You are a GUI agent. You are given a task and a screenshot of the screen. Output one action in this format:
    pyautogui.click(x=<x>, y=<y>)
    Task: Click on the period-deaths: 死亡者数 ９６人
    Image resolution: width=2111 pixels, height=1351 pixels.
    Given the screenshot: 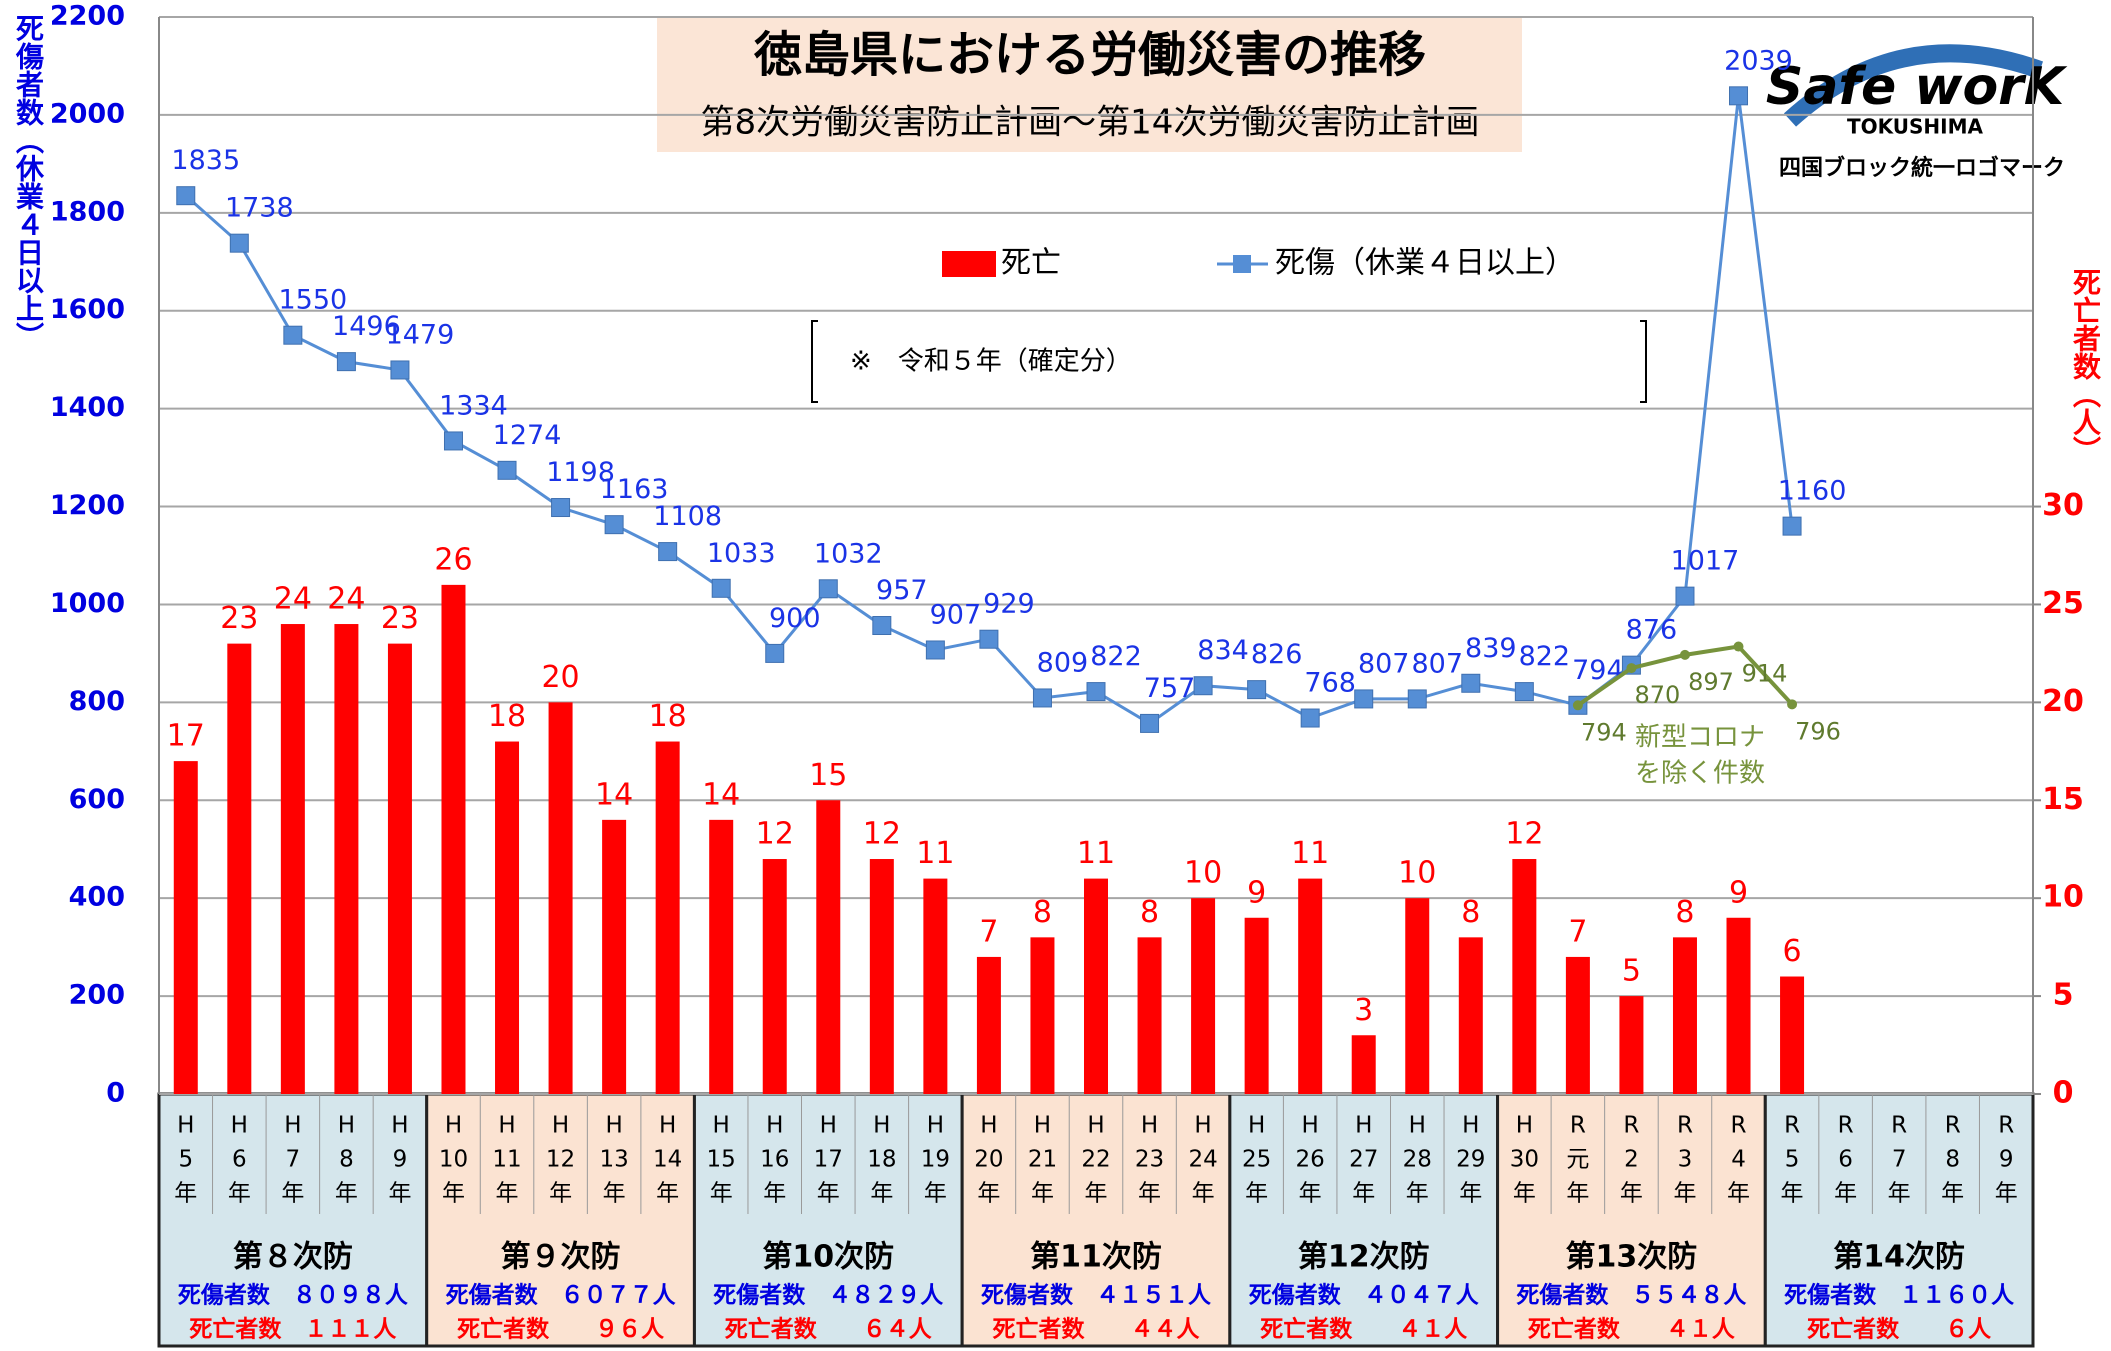 What is the action you would take?
    pyautogui.click(x=561, y=1329)
    